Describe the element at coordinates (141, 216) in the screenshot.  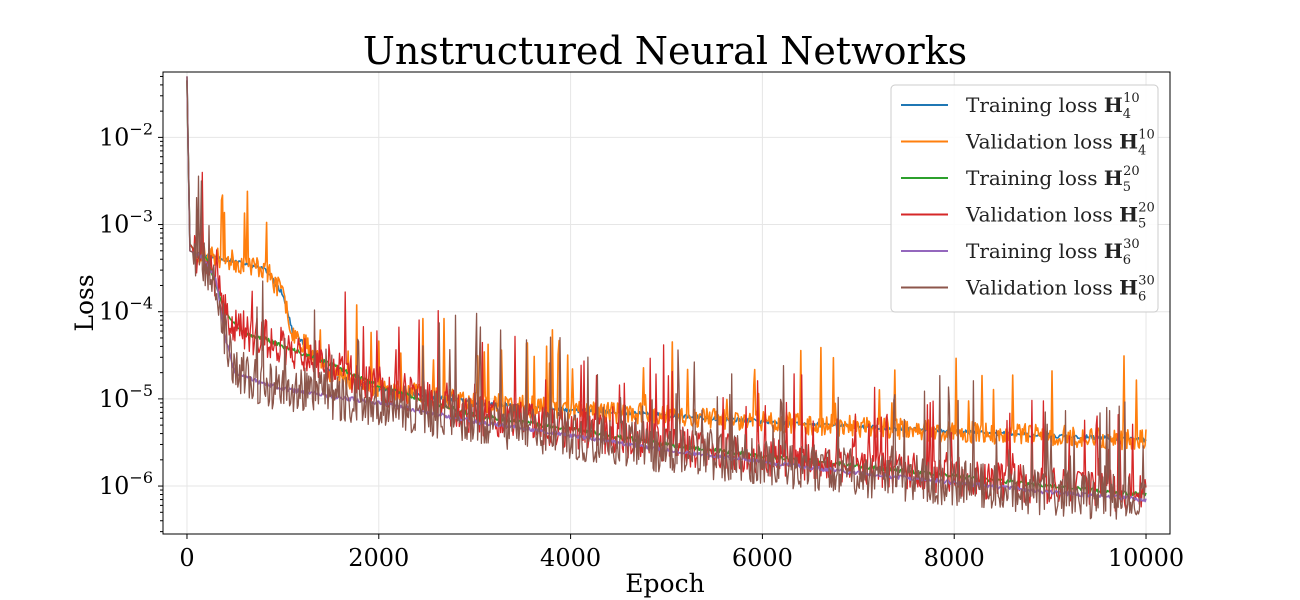
I see `y-tick-exponent: −3` at that location.